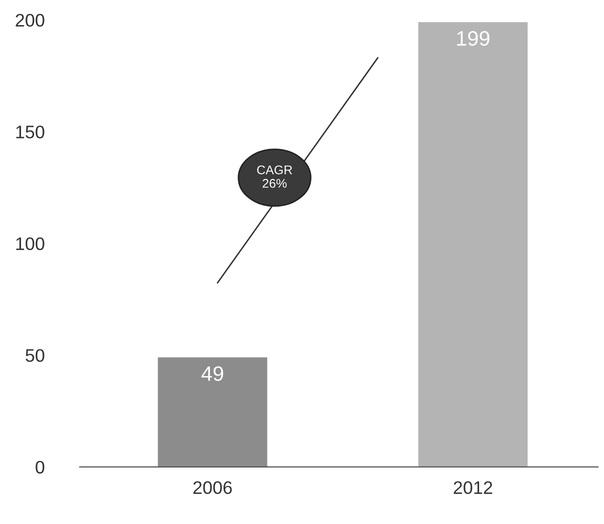  What do you see at coordinates (473, 487) in the screenshot?
I see `x-tick-label: 2012` at bounding box center [473, 487].